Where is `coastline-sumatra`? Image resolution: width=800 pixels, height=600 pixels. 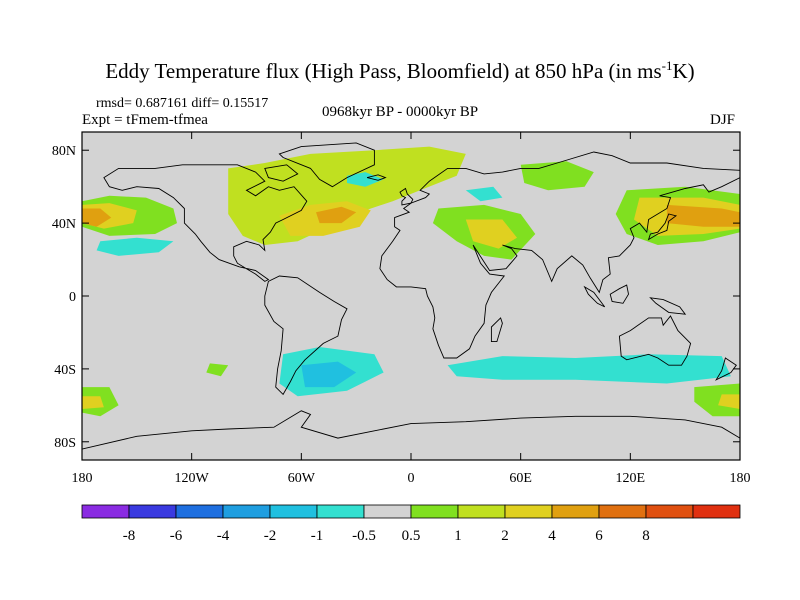
coastline-sumatra is located at coordinates (594, 296).